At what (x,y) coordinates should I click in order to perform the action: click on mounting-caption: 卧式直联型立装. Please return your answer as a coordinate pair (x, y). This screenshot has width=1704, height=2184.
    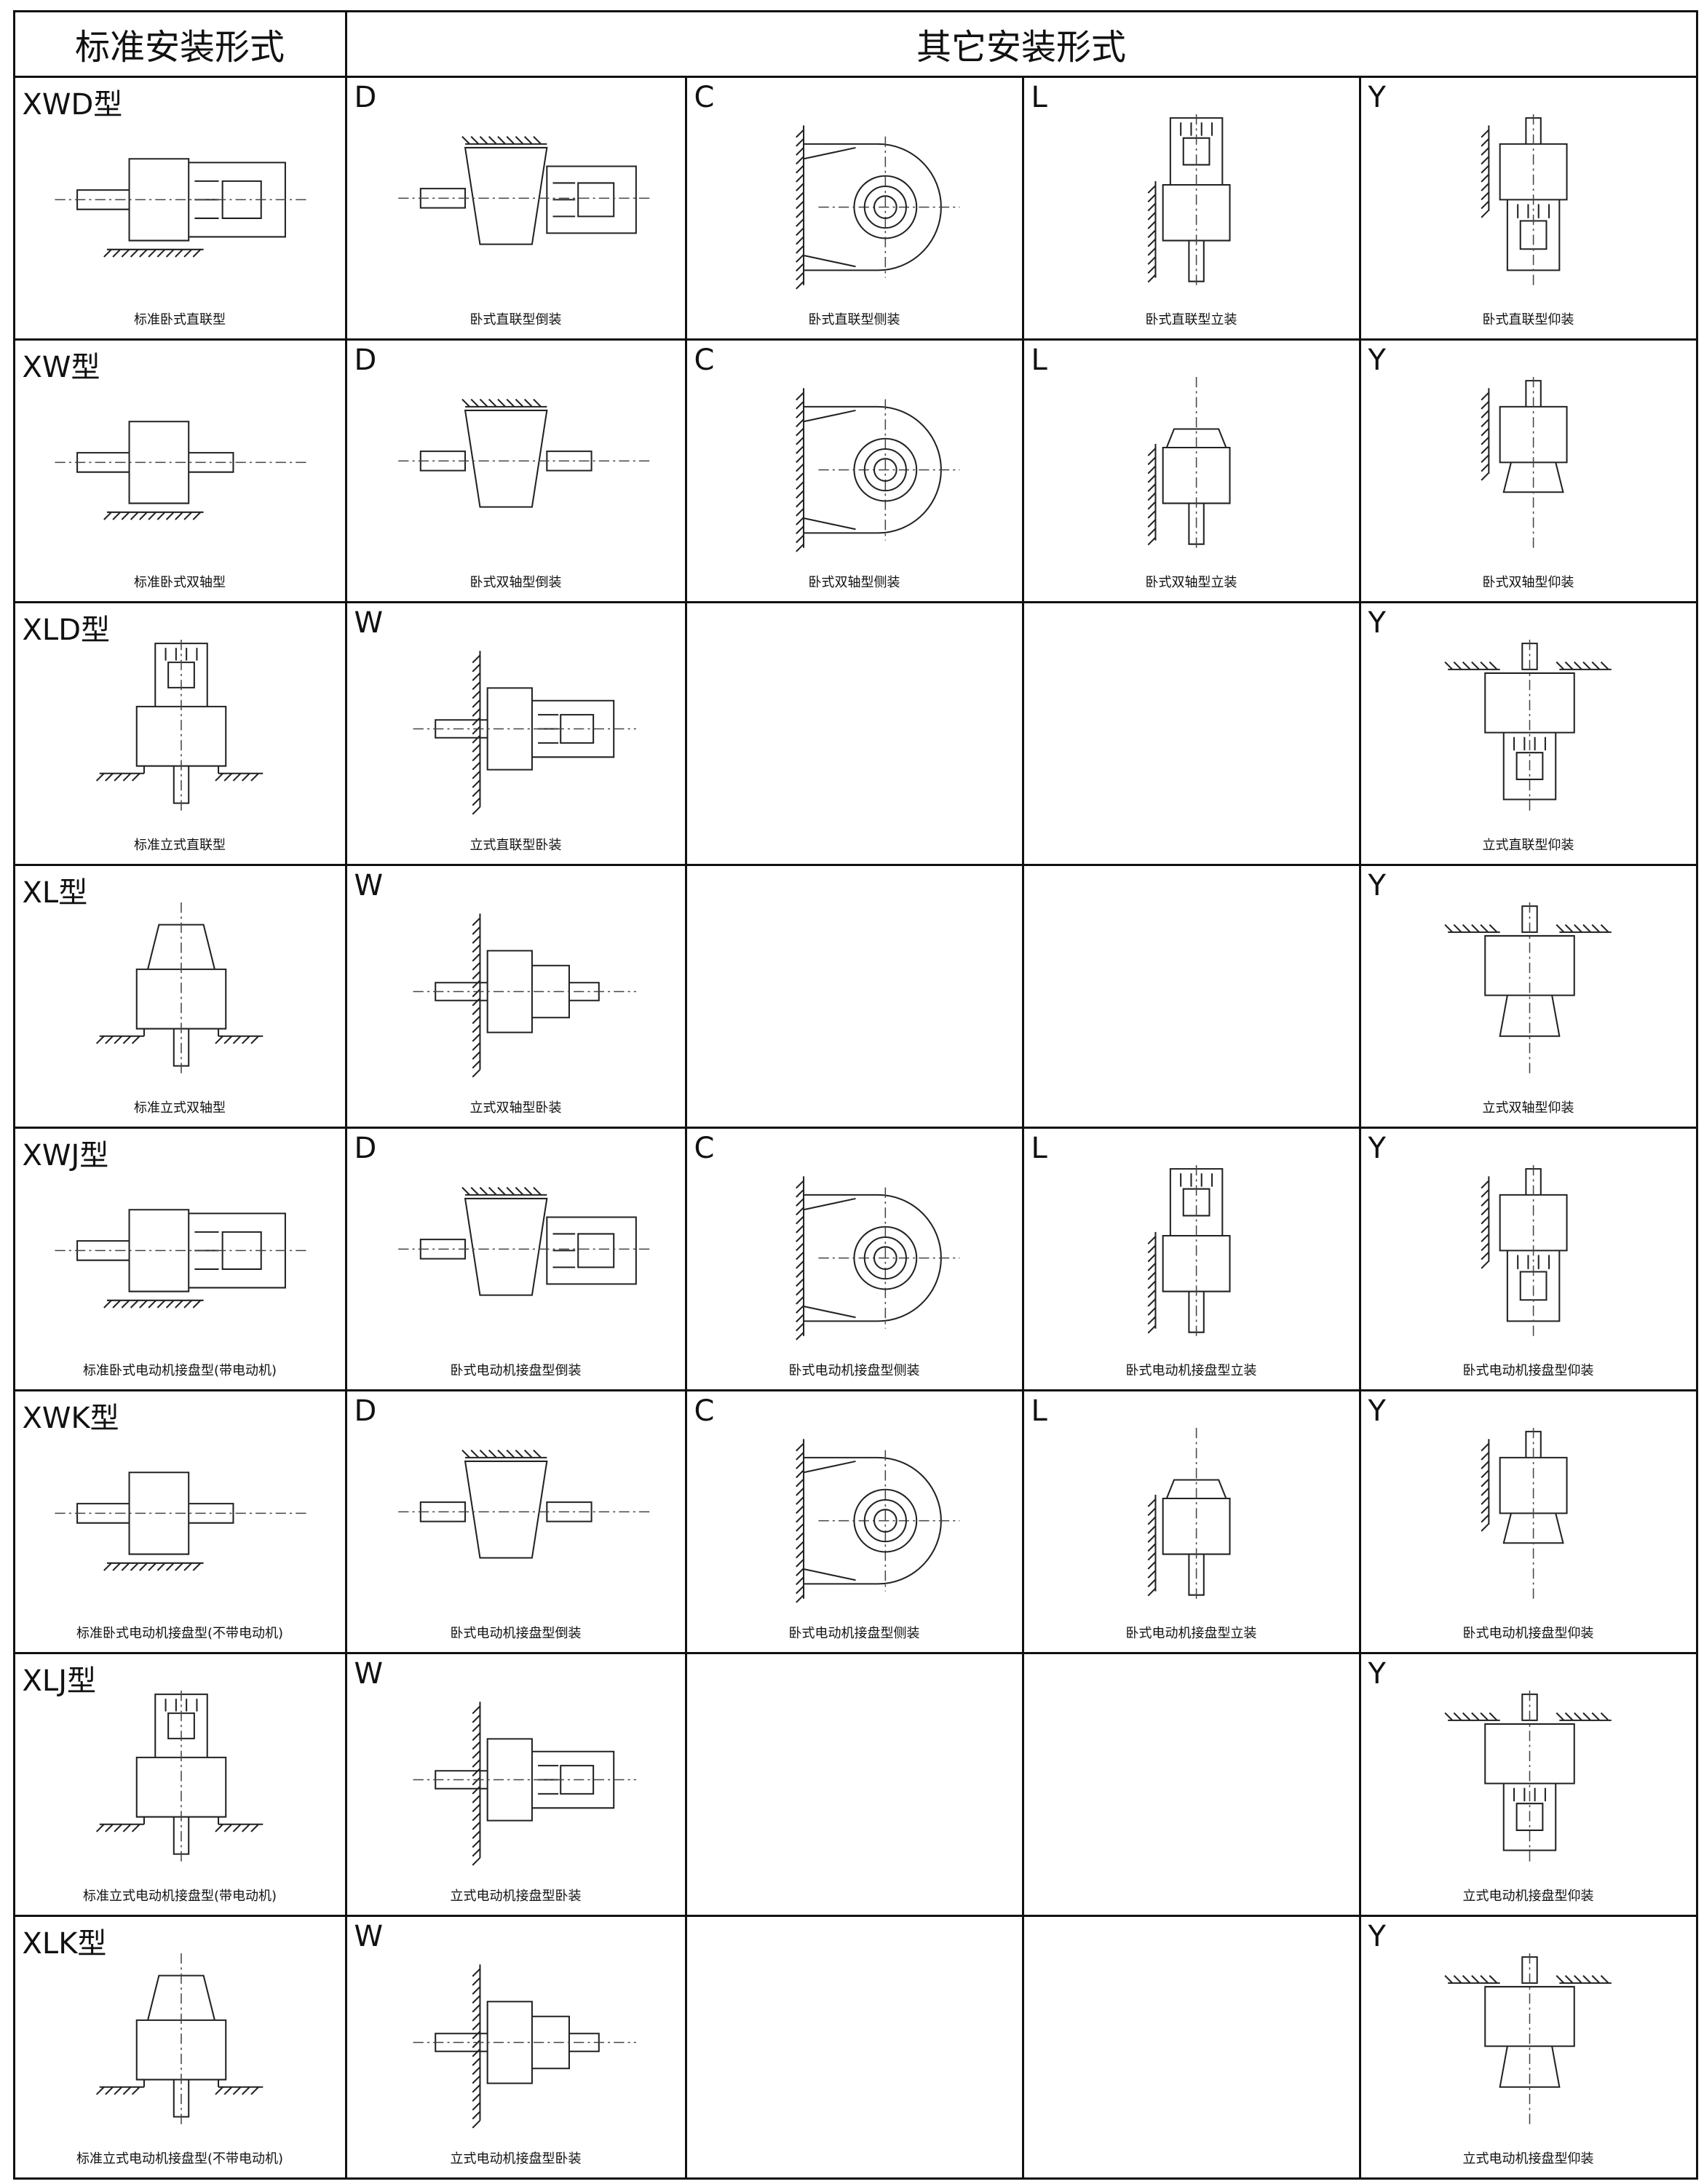
    Looking at the image, I should click on (1191, 319).